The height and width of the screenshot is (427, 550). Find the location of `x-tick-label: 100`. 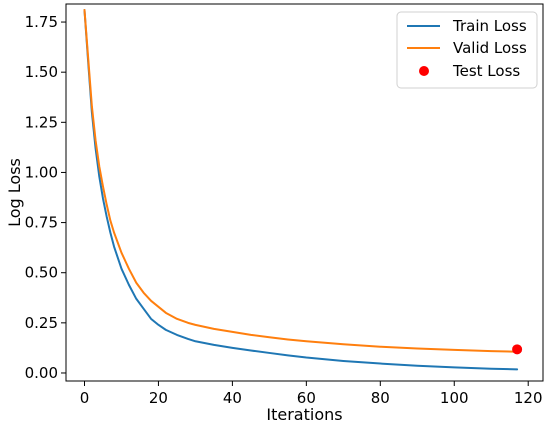

x-tick-label: 100 is located at coordinates (454, 398).